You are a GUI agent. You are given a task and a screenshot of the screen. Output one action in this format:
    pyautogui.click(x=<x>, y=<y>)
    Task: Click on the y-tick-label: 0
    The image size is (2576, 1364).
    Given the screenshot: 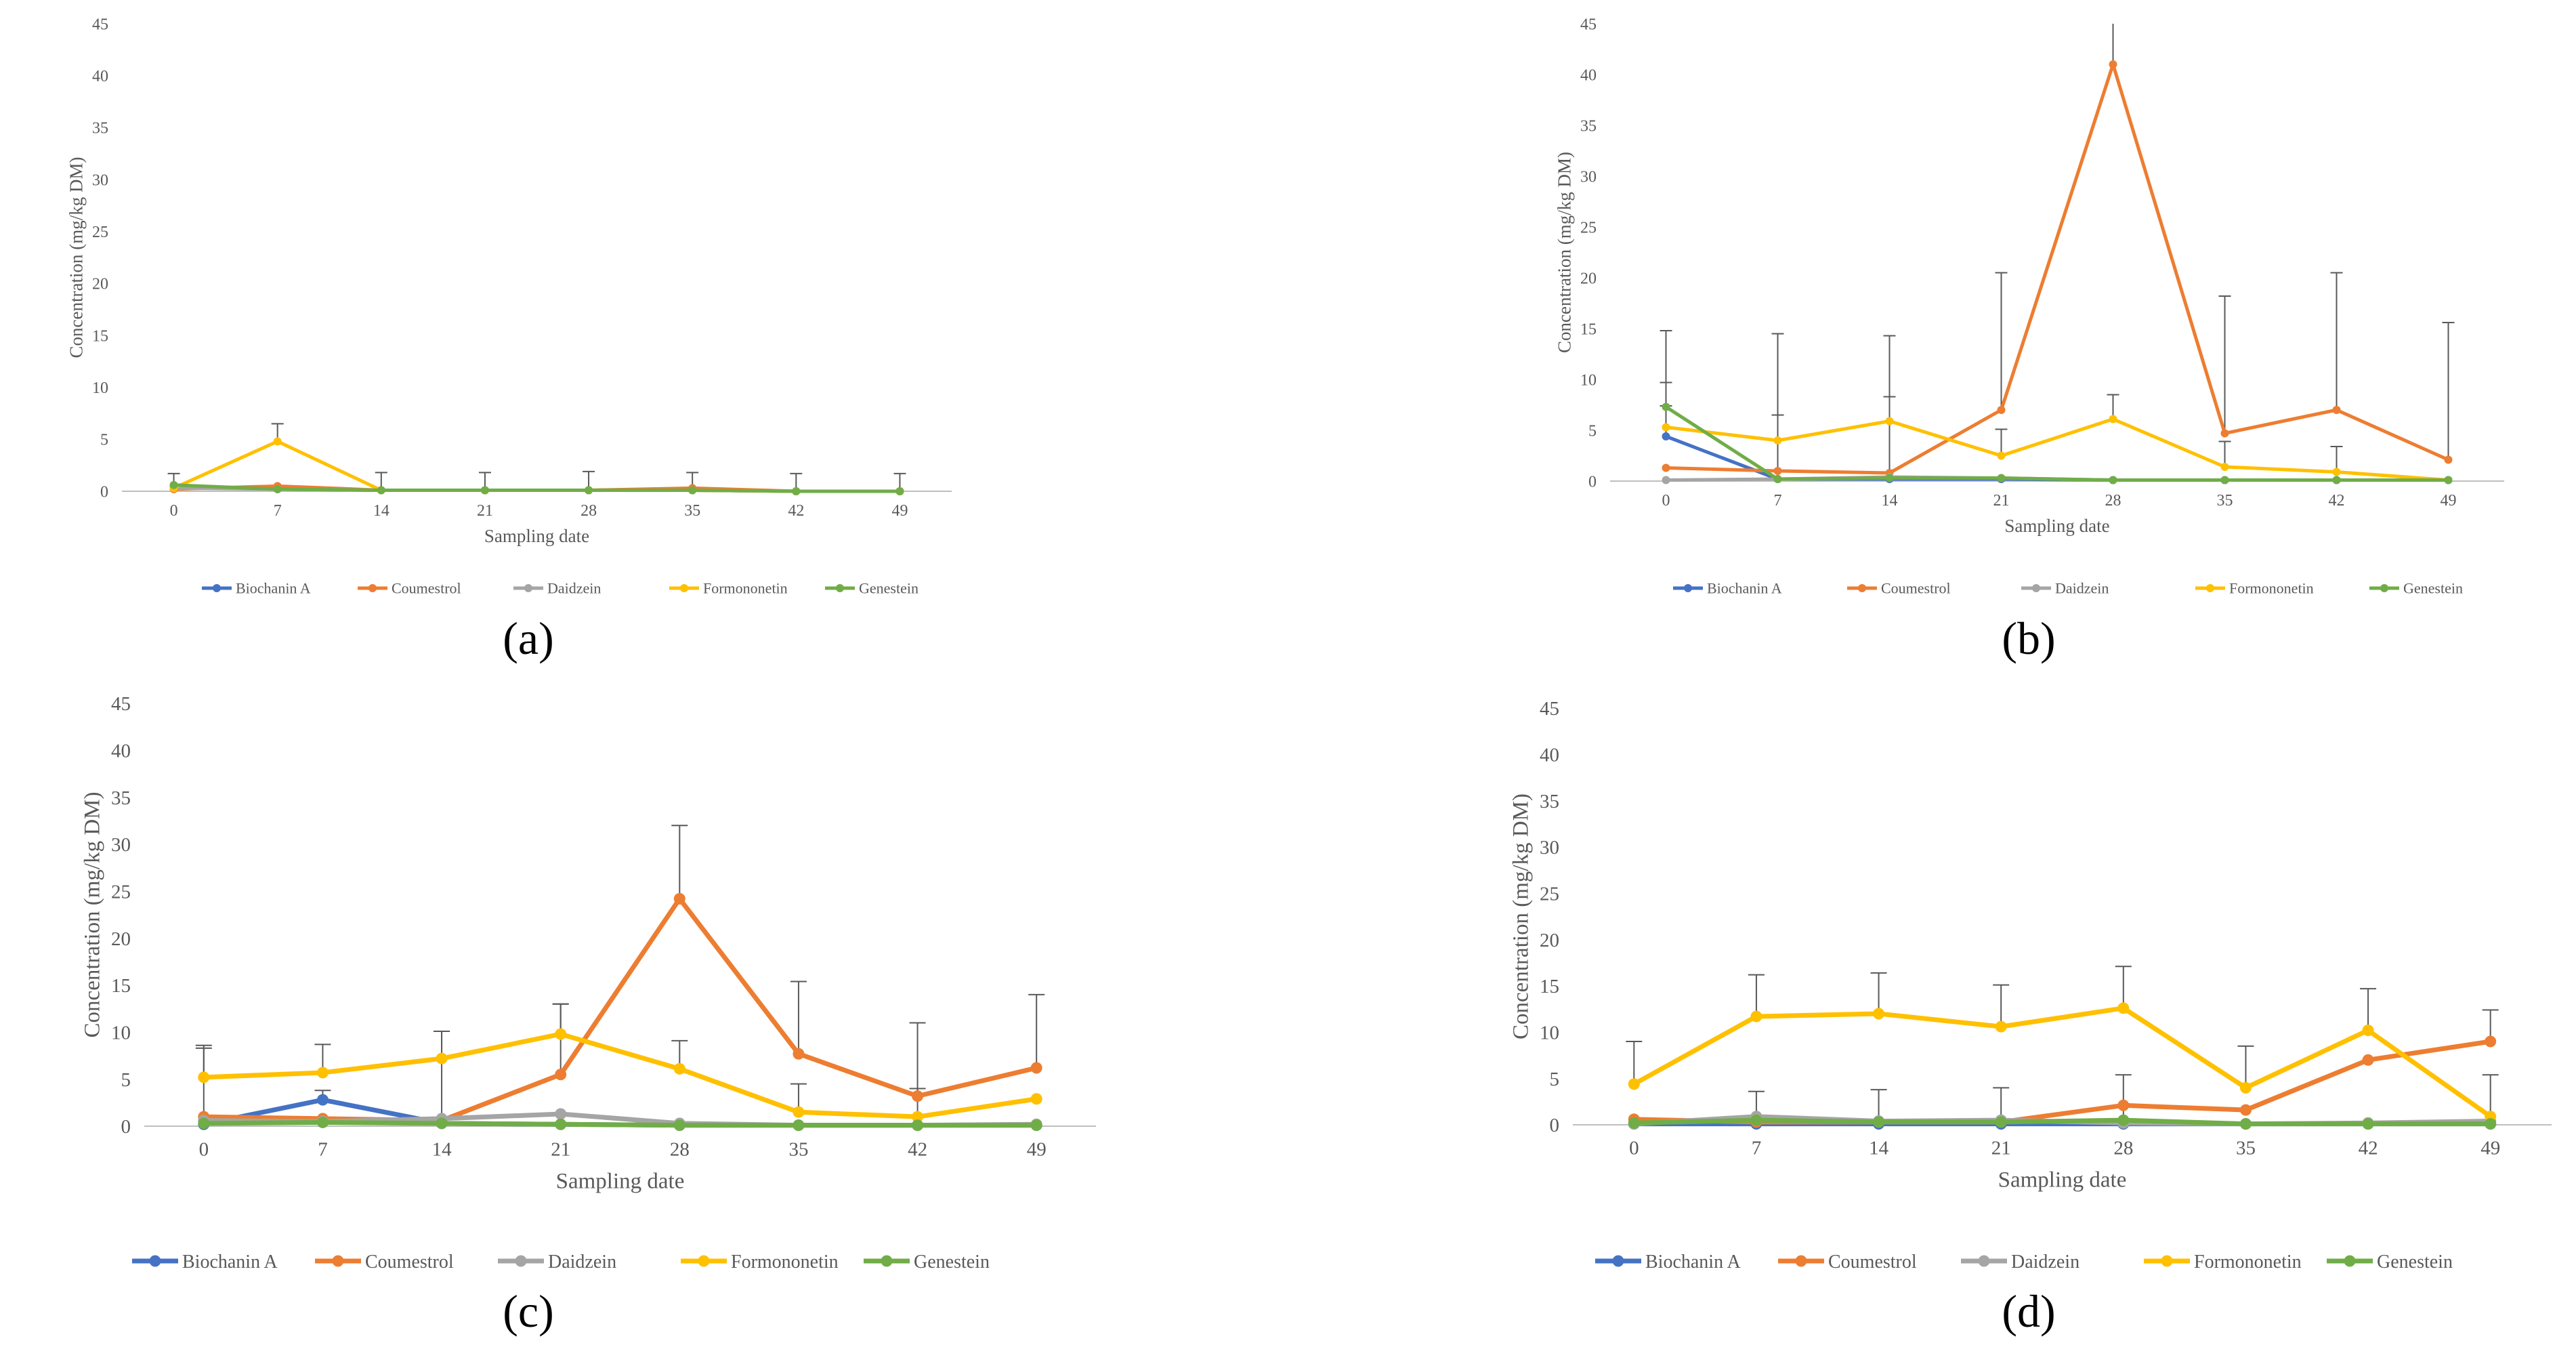 What is the action you would take?
    pyautogui.click(x=104, y=492)
    